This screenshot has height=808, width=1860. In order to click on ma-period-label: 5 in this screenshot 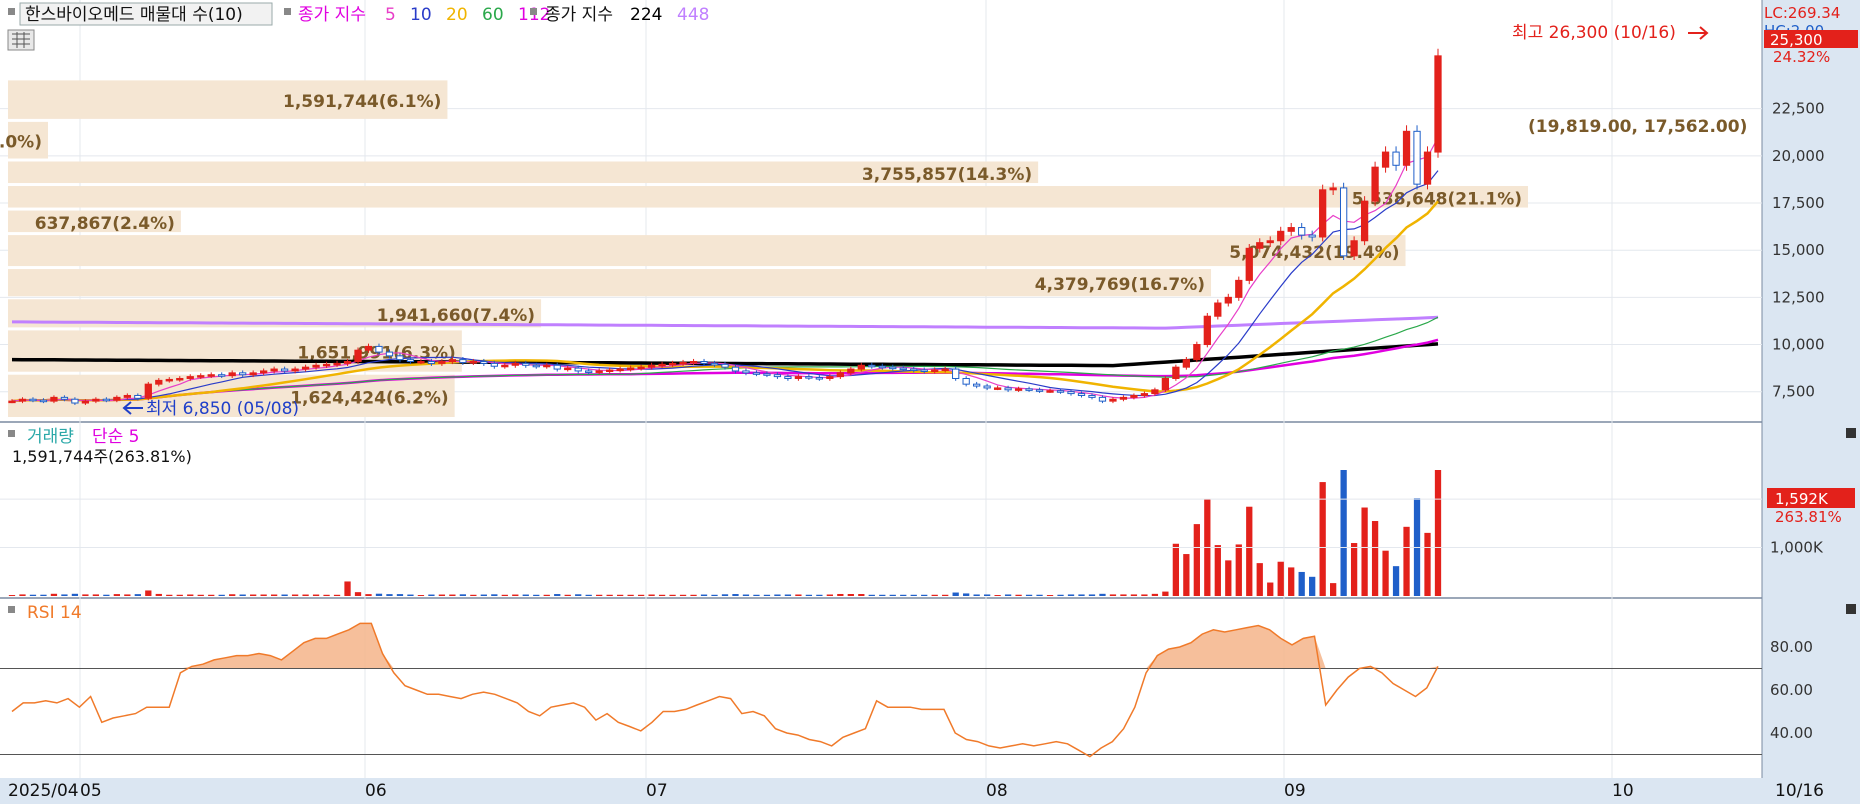, I will do `click(390, 15)`.